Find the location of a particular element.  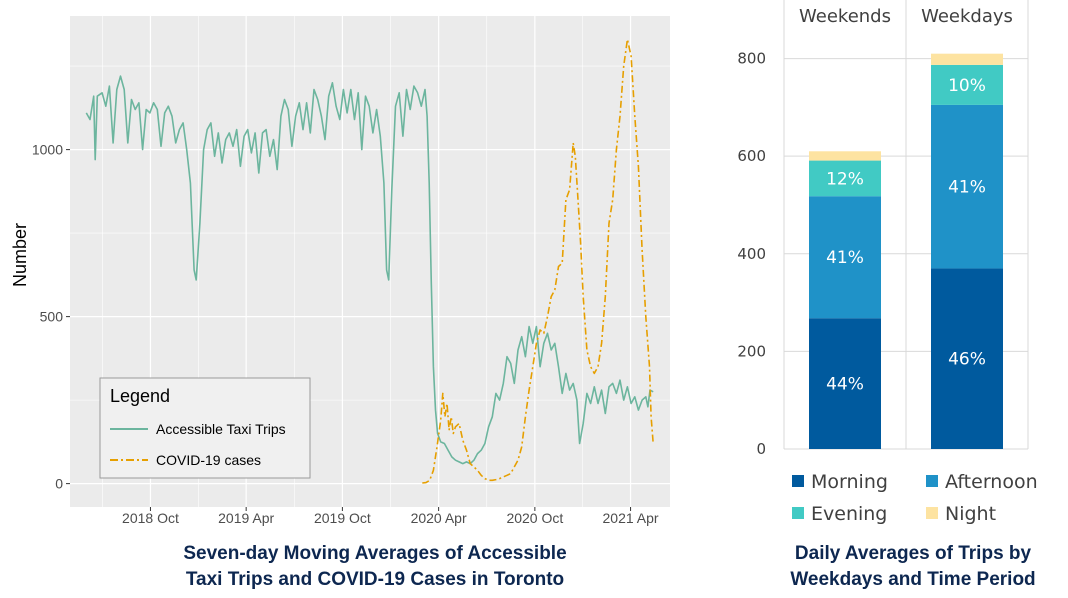

y-tick-labels: 0 200 400 600 800 is located at coordinates (751, 254).